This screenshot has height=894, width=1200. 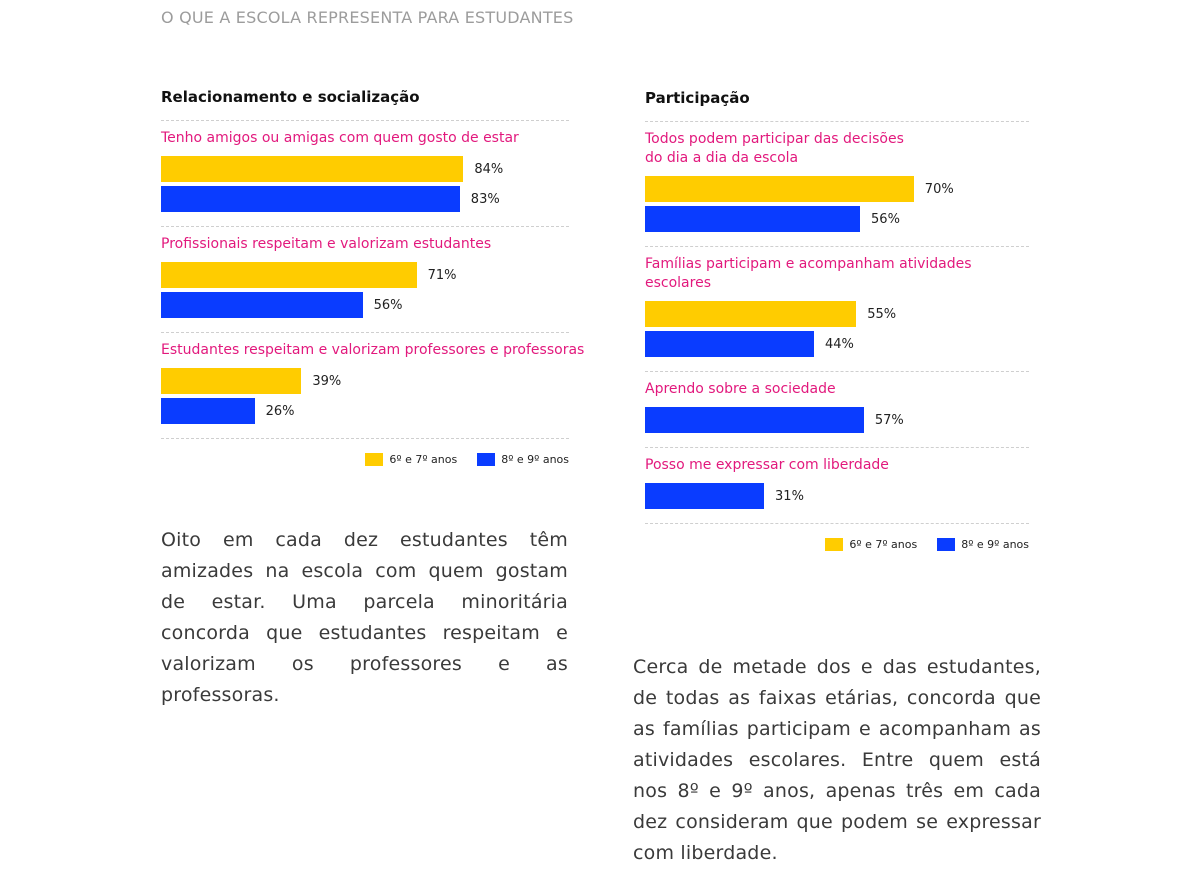 What do you see at coordinates (697, 98) in the screenshot?
I see `chart-title: Participação` at bounding box center [697, 98].